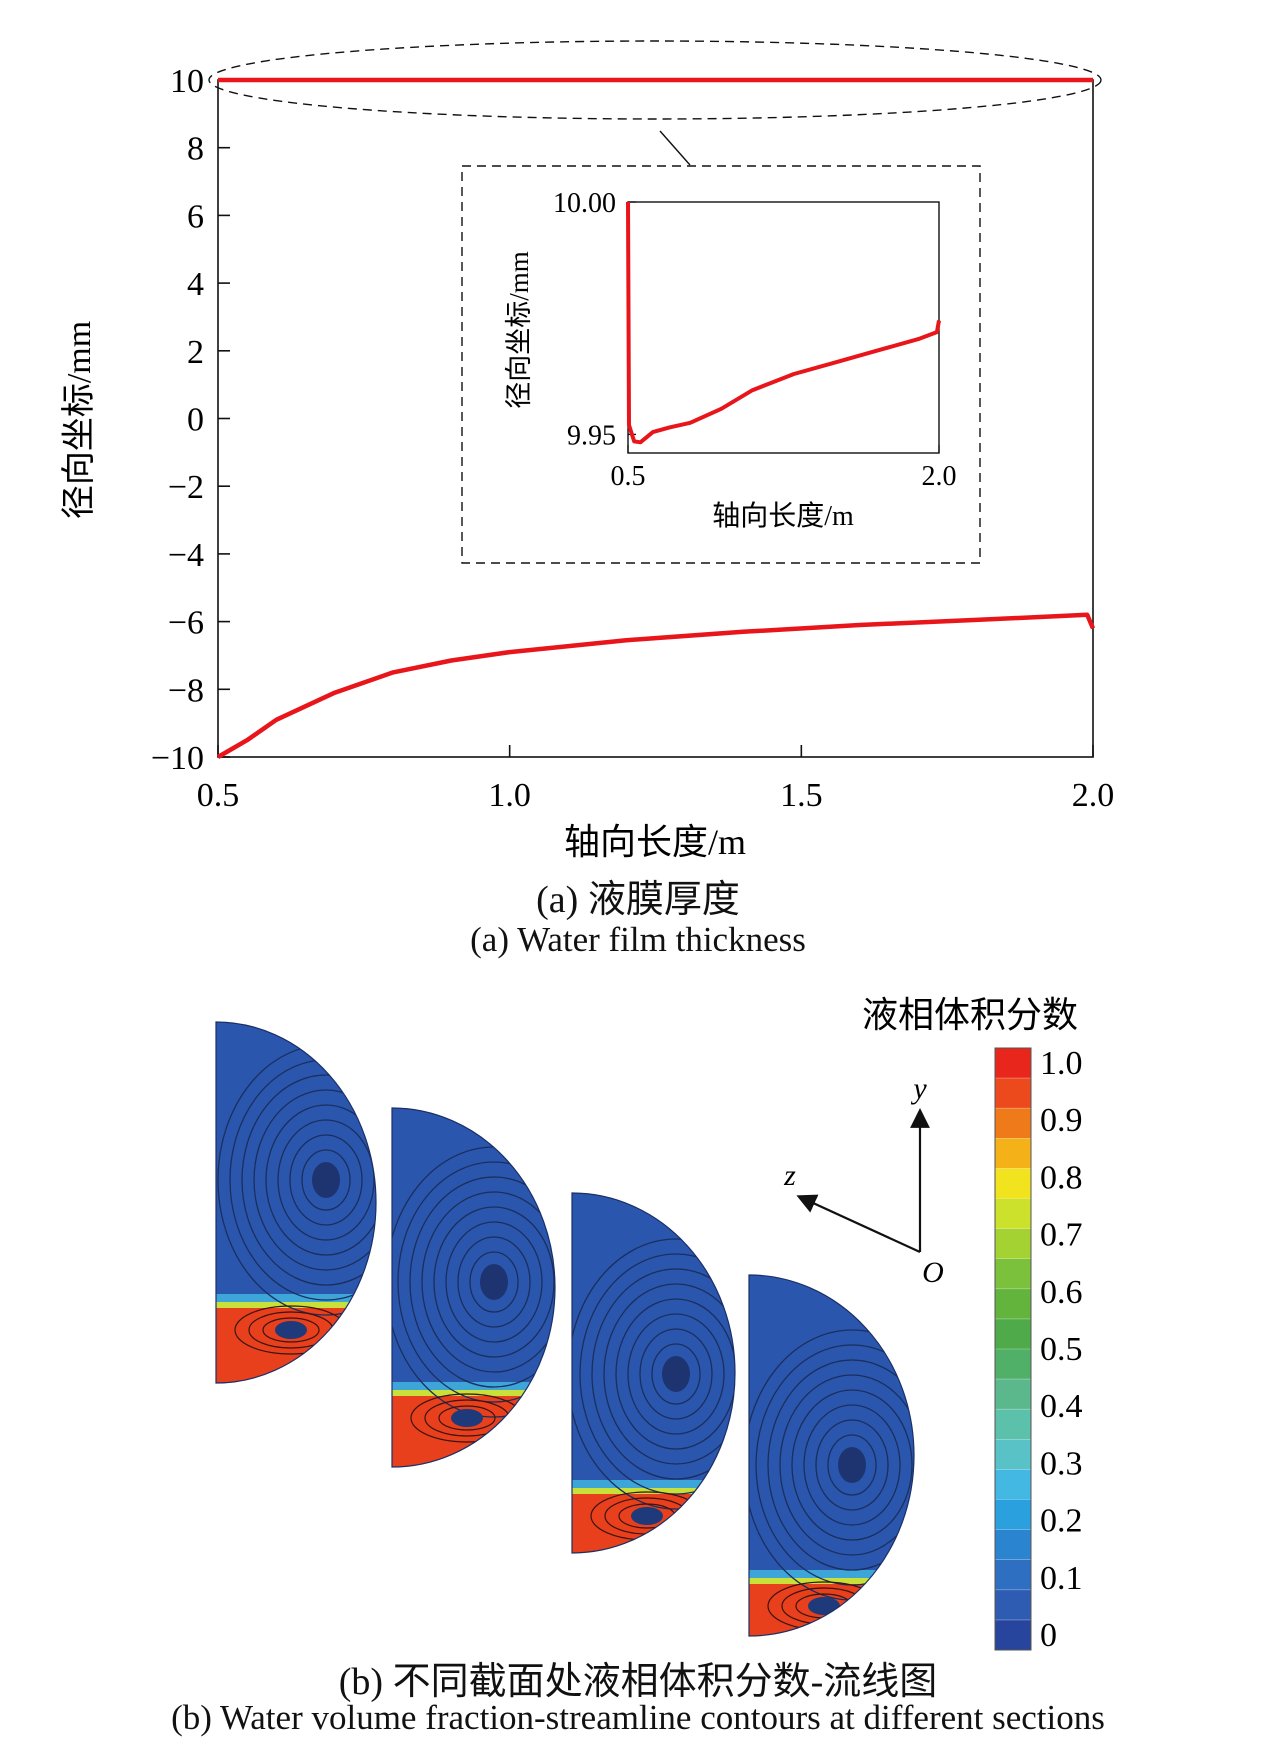 The image size is (1276, 1745). I want to click on coordinate-axes: y z O, so click(863, 1180).